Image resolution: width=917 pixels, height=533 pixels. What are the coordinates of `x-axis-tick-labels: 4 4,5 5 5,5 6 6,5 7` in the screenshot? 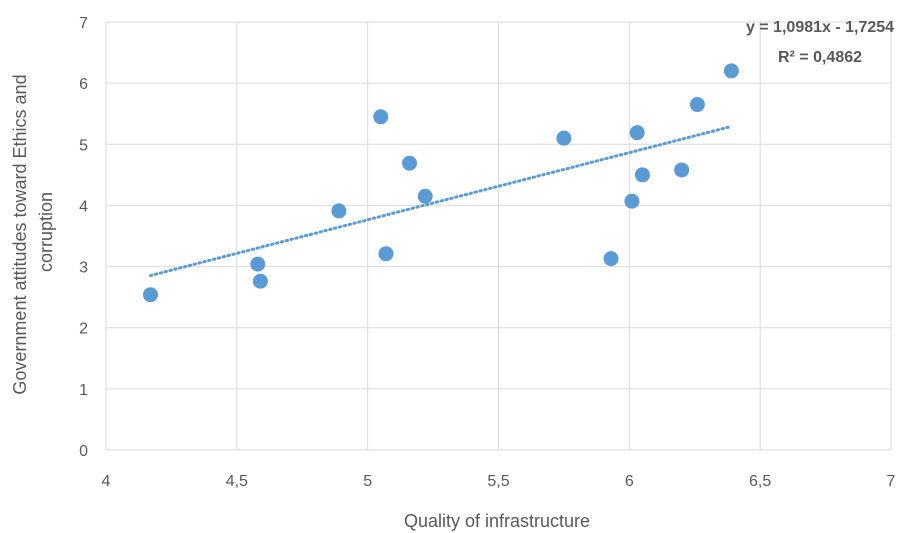 It's located at (499, 481).